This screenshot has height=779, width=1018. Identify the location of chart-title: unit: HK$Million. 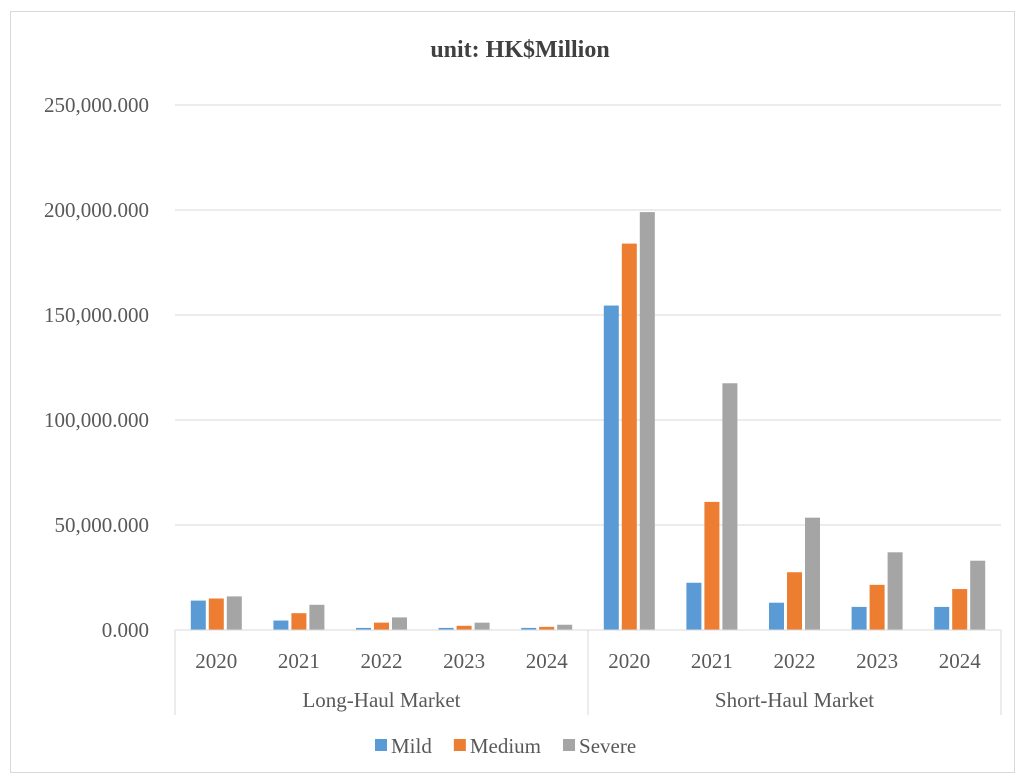
(519, 50).